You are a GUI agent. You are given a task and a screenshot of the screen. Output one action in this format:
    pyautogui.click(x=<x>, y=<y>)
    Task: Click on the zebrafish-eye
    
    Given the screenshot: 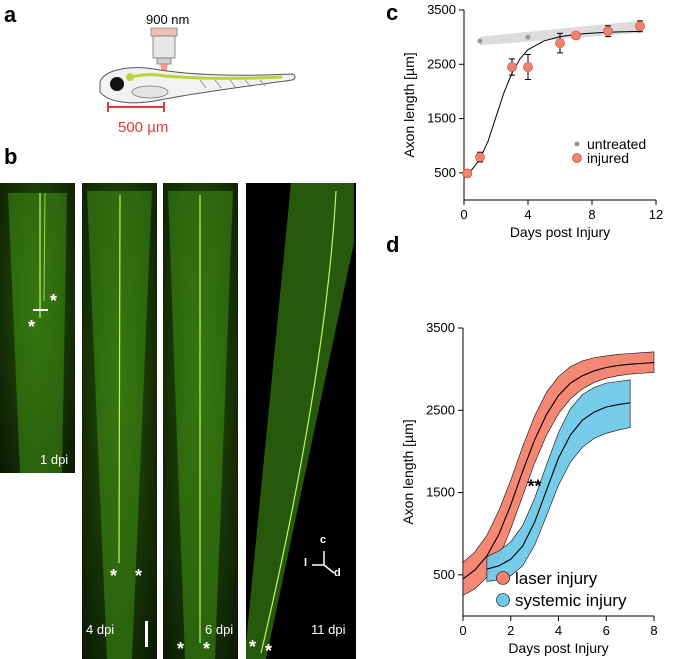 What is the action you would take?
    pyautogui.click(x=117, y=84)
    